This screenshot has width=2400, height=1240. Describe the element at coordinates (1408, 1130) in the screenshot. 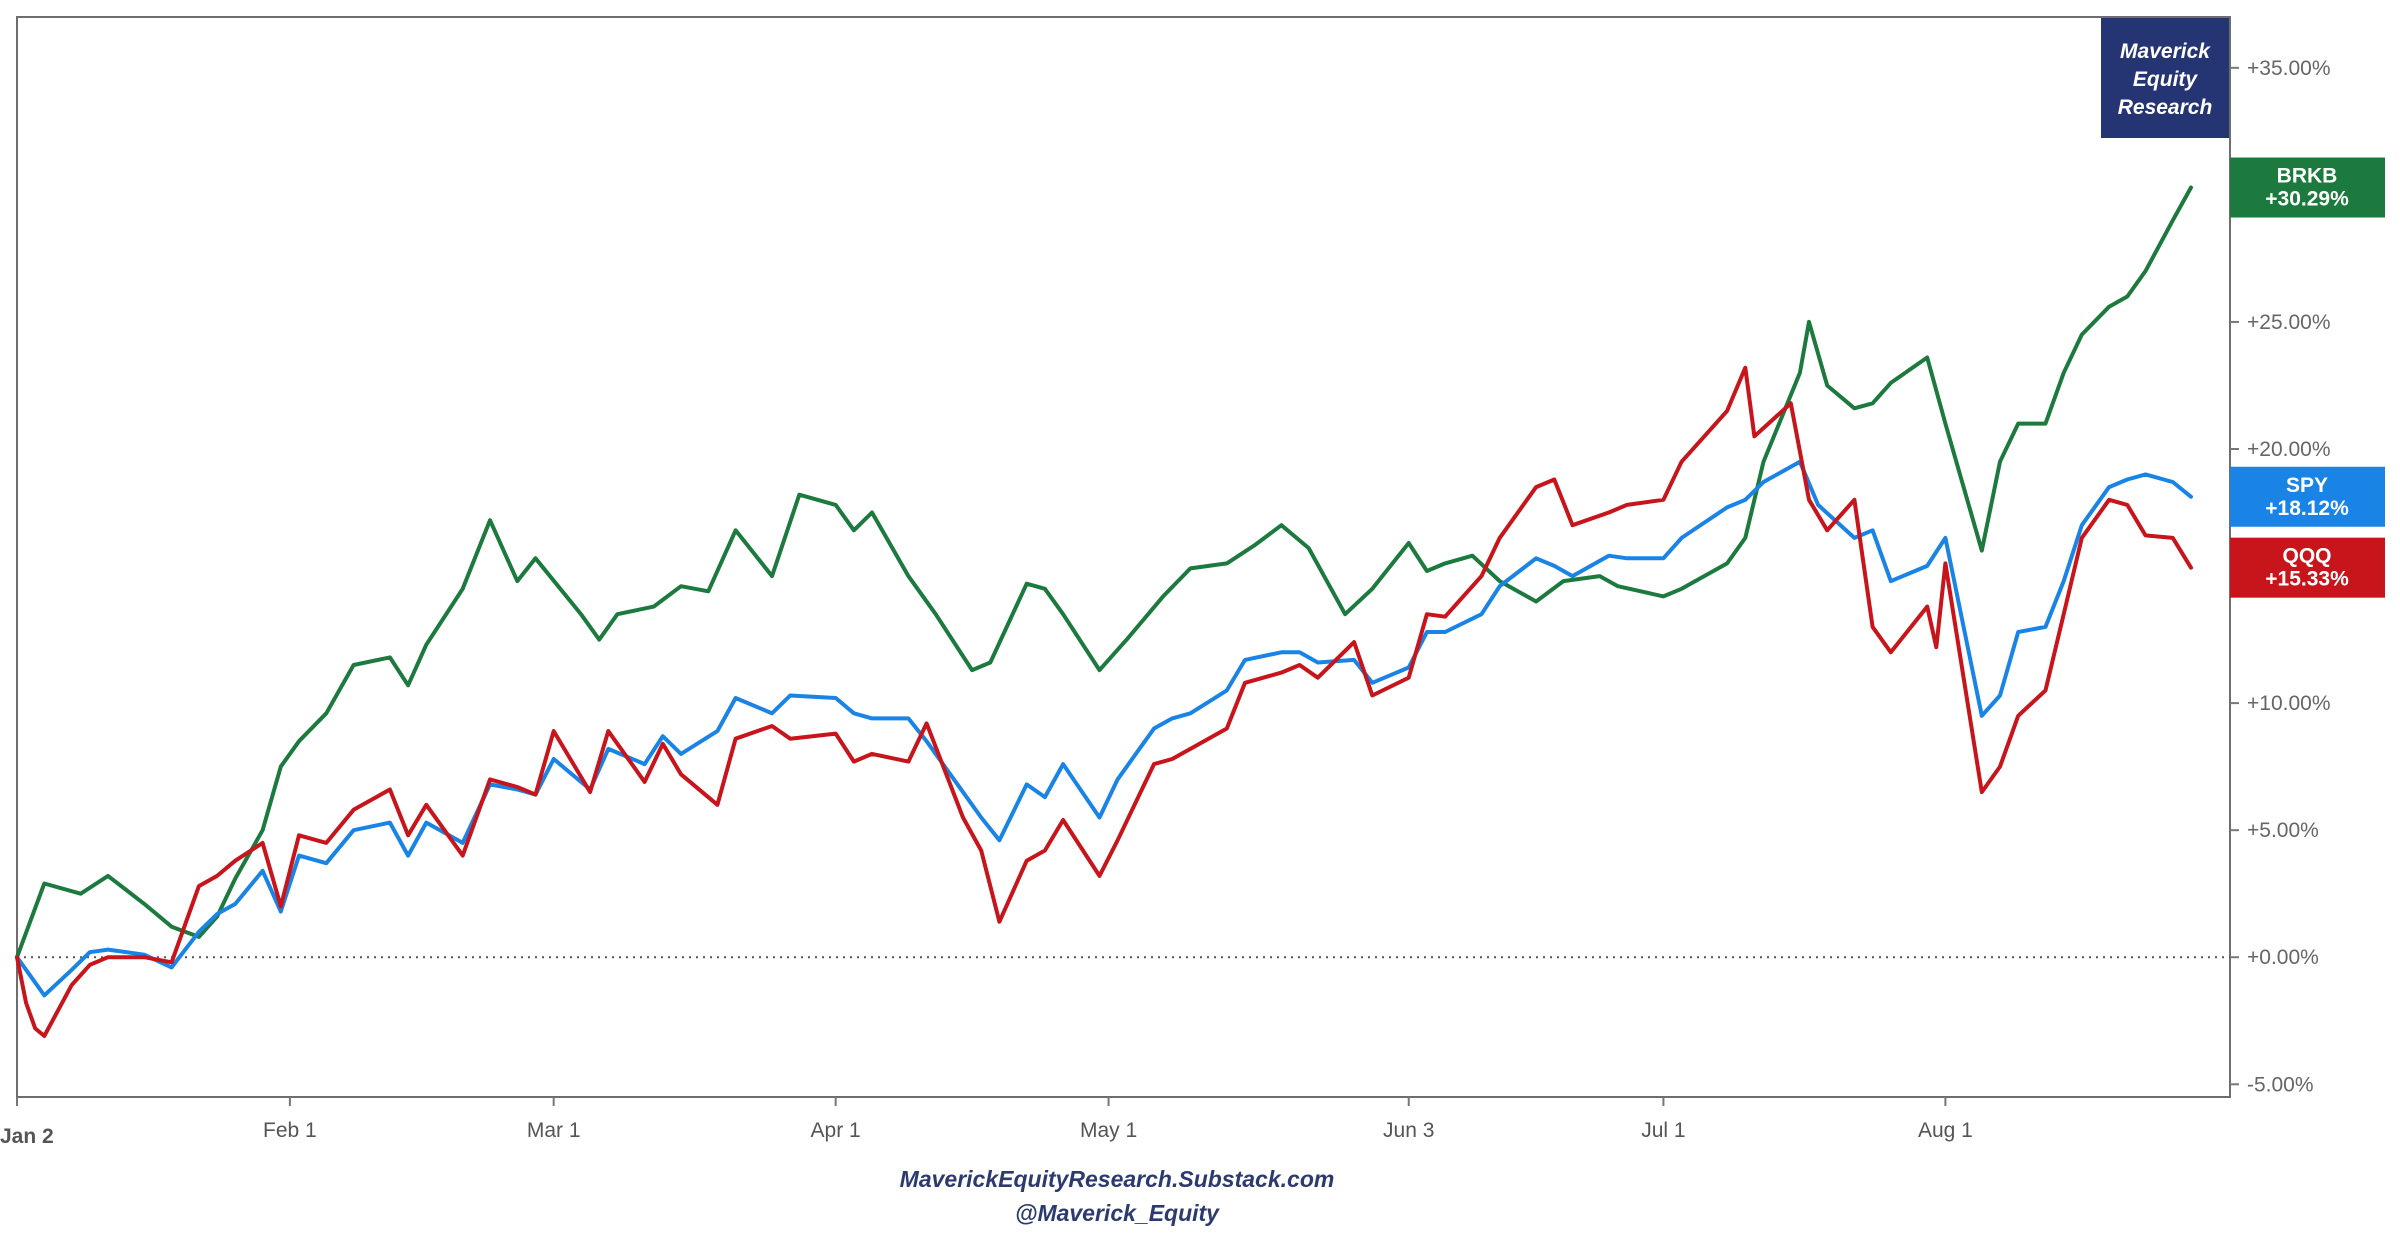

I see `x-tick-label: Jun 3` at that location.